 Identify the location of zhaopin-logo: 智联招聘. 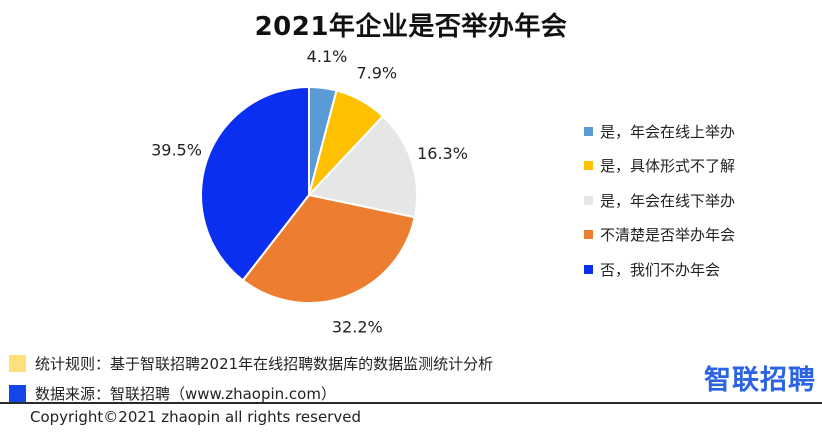
(760, 380).